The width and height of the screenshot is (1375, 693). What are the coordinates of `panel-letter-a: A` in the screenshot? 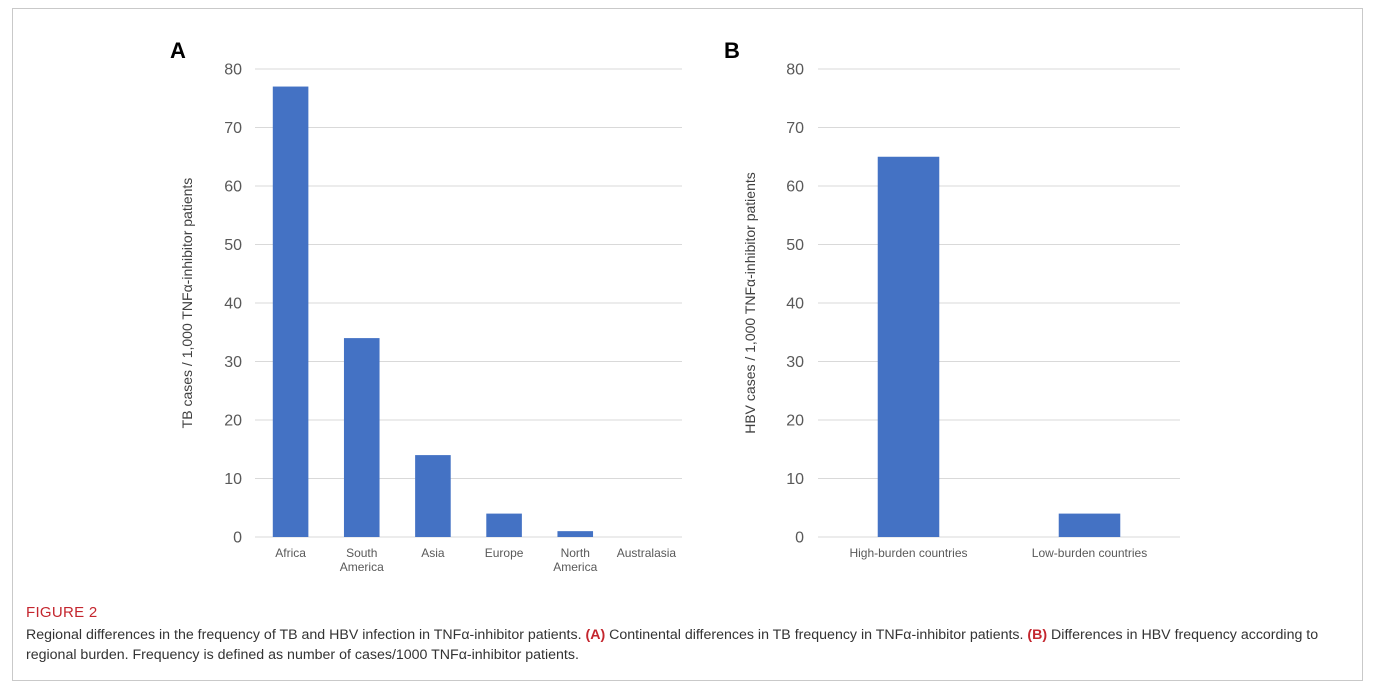 It's located at (178, 50).